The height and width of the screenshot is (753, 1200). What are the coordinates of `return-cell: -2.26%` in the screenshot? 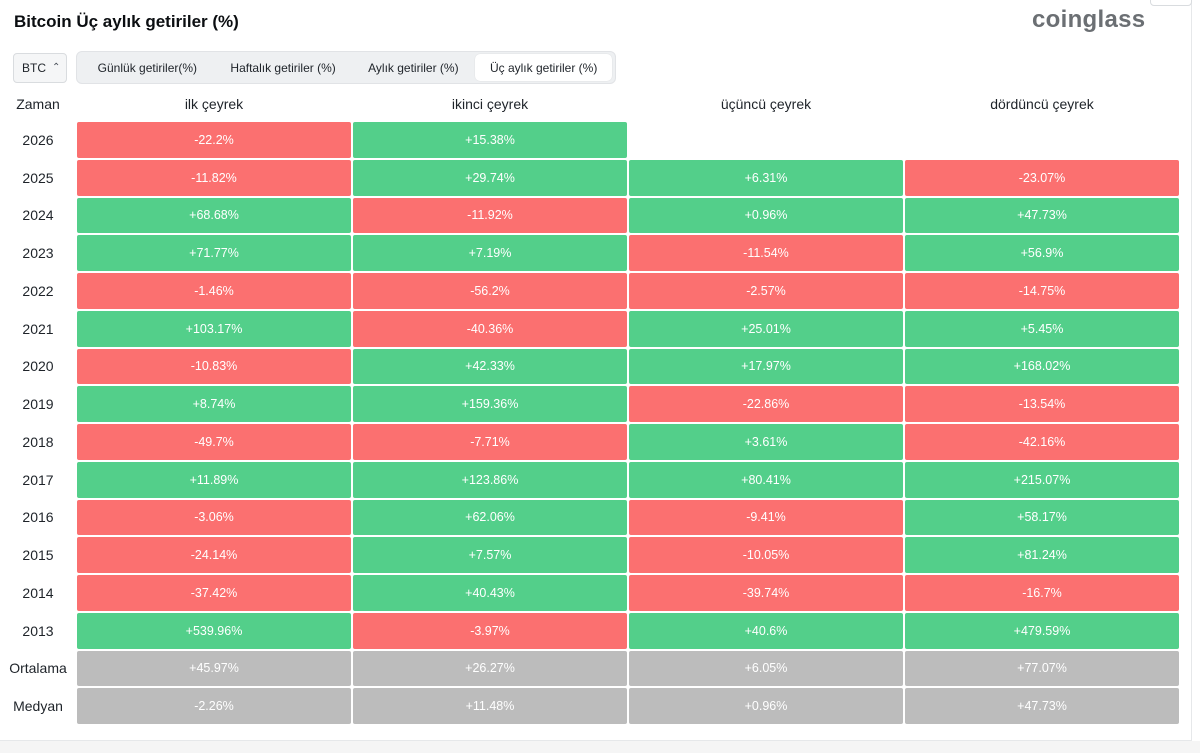 It's located at (214, 706).